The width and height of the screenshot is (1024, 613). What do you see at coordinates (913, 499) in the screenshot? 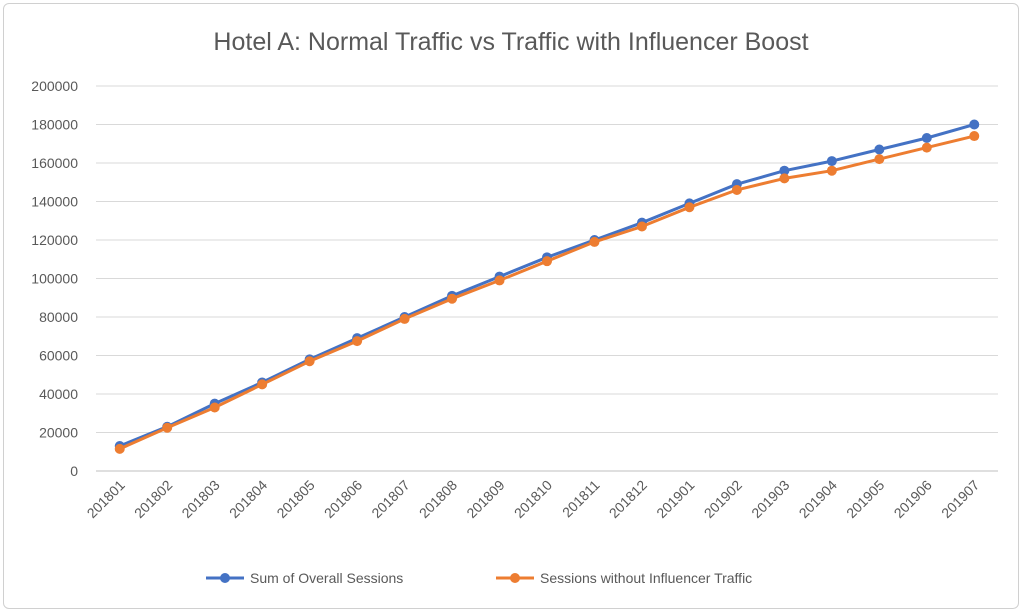
I see `x-tick-label: 201906` at bounding box center [913, 499].